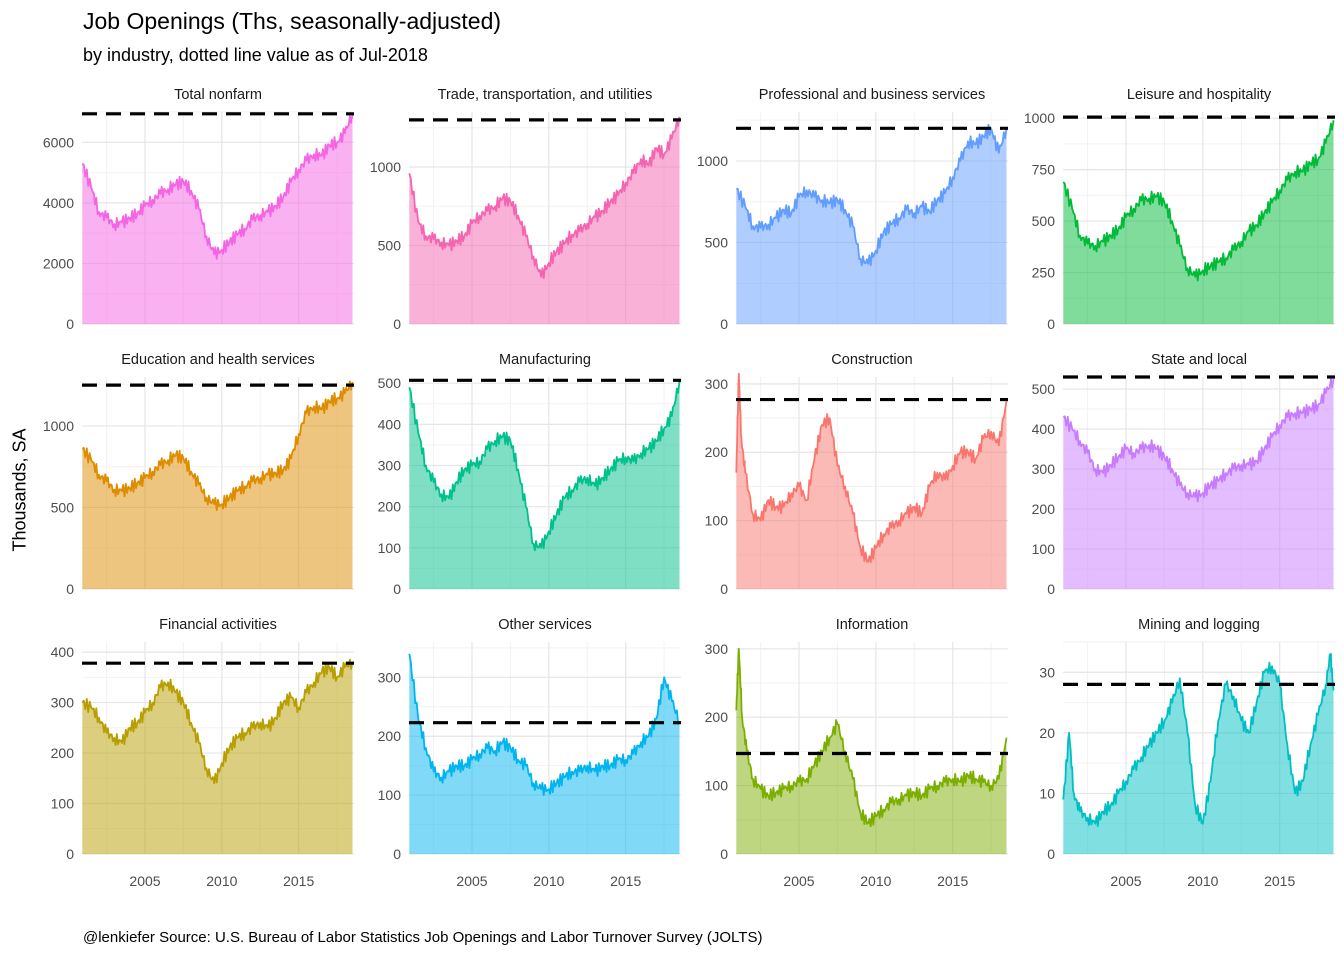  I want to click on panel: Leisure and hospitality 0 250 500 750 1000, so click(1179, 209).